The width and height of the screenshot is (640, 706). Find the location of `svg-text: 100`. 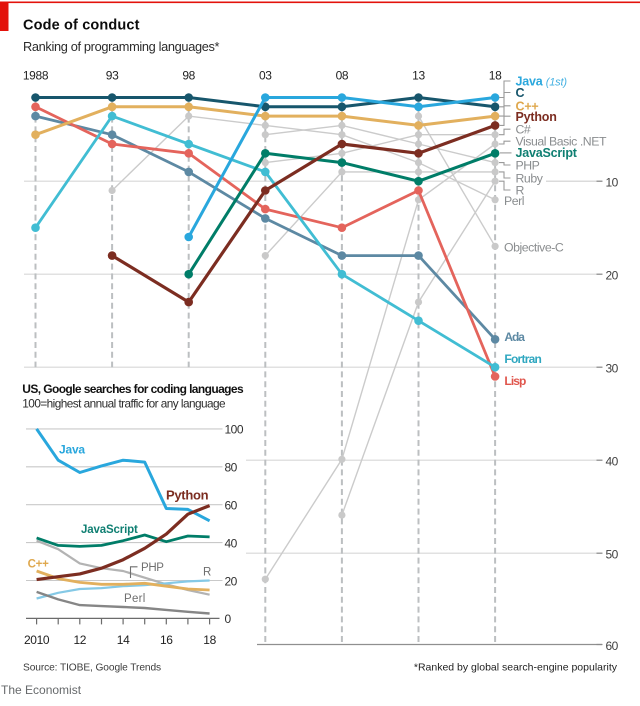

svg-text: 100 is located at coordinates (234, 430).